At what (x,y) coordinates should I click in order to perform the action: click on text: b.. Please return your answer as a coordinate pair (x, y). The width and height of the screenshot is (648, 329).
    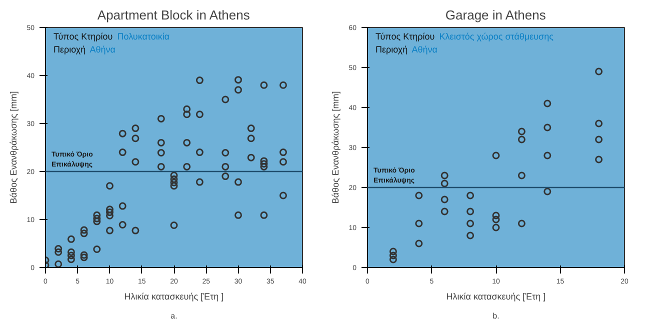
    Looking at the image, I should click on (496, 316).